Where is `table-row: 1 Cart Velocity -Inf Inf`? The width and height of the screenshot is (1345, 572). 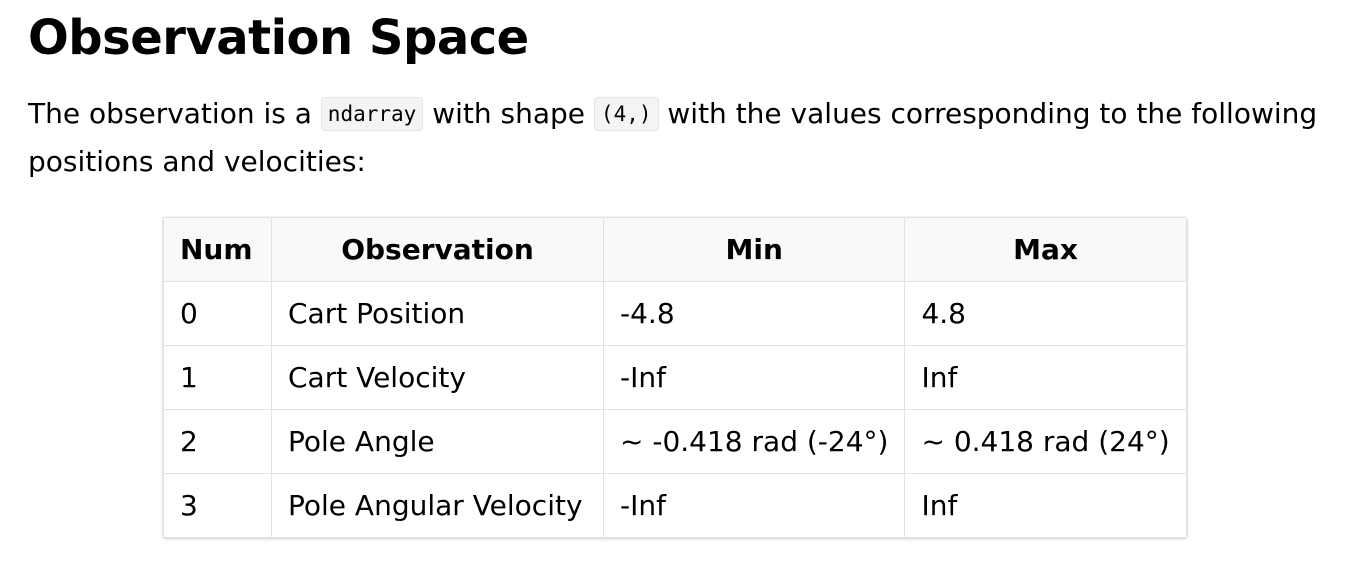
table-row: 1 Cart Velocity -Inf Inf is located at coordinates (675, 377).